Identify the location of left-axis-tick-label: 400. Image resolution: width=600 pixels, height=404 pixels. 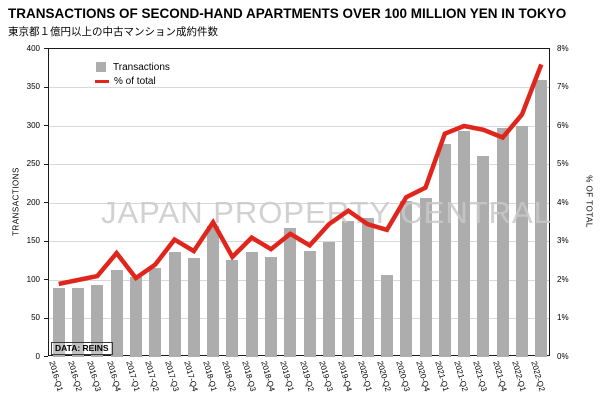
(33, 48).